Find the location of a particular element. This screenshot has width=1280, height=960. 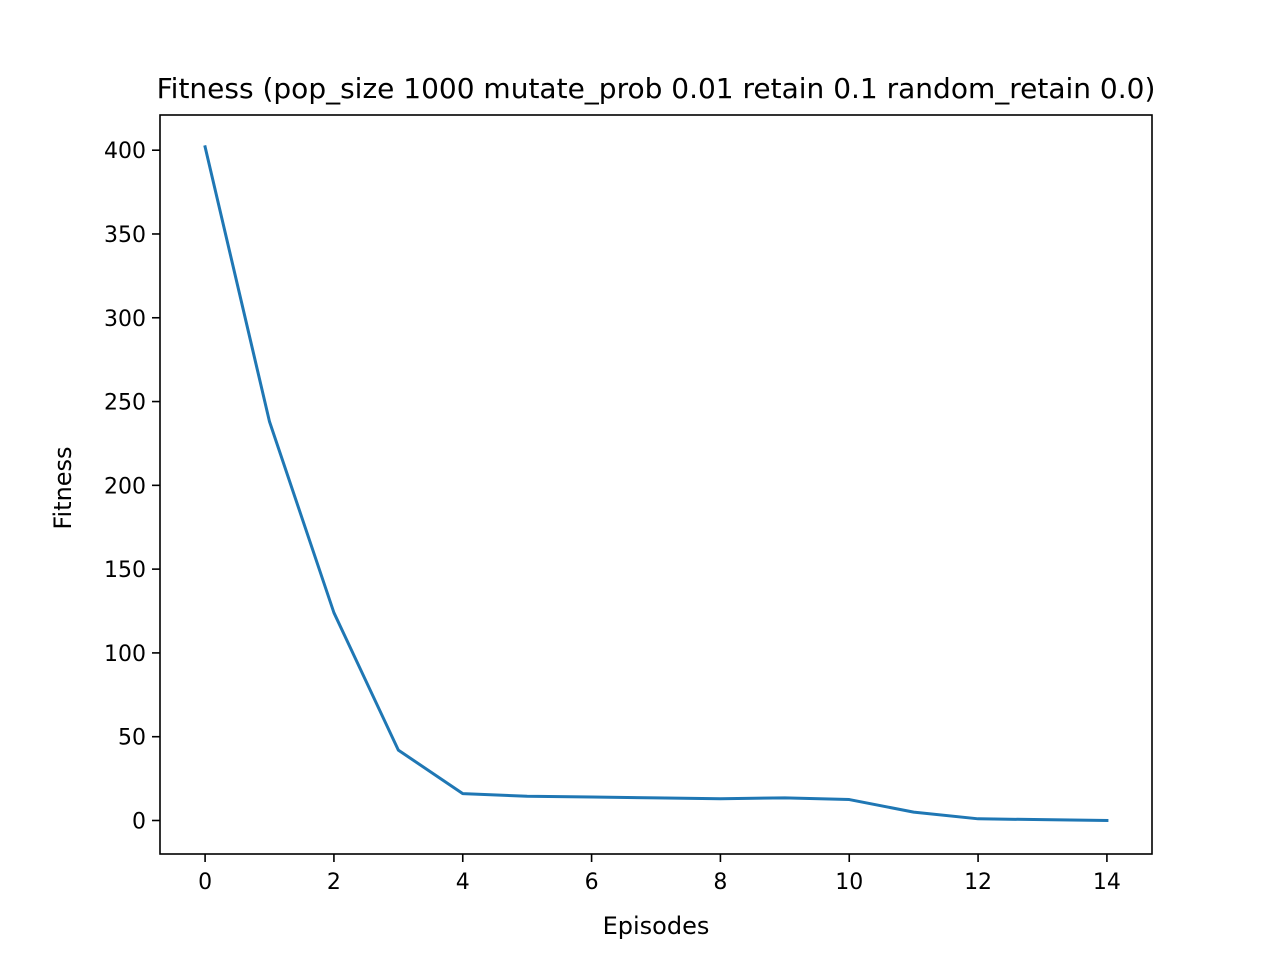

x-axis-label: Episodes is located at coordinates (656, 926).